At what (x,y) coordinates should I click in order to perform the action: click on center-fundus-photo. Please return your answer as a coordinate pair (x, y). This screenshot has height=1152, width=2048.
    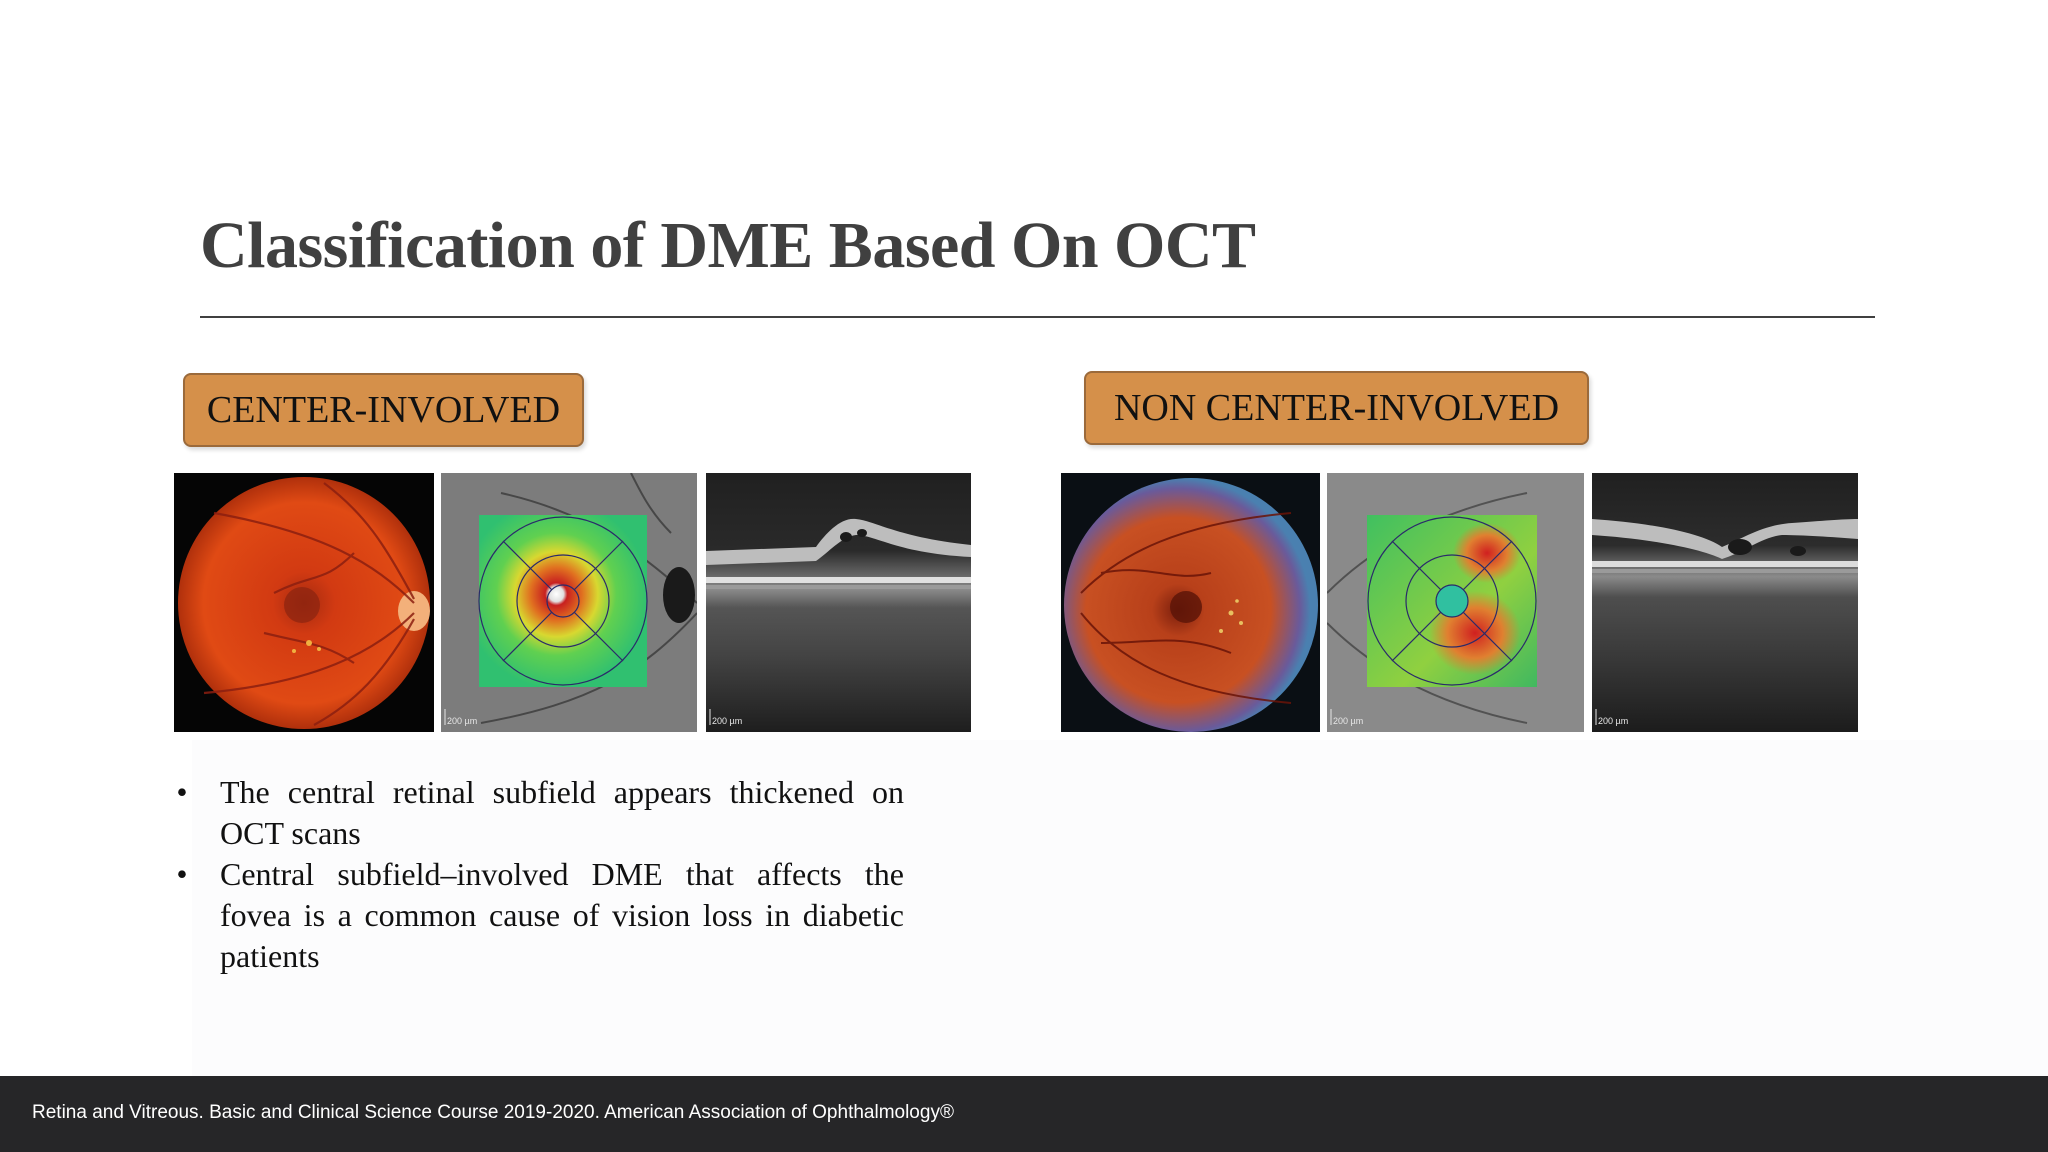
    Looking at the image, I should click on (304, 602).